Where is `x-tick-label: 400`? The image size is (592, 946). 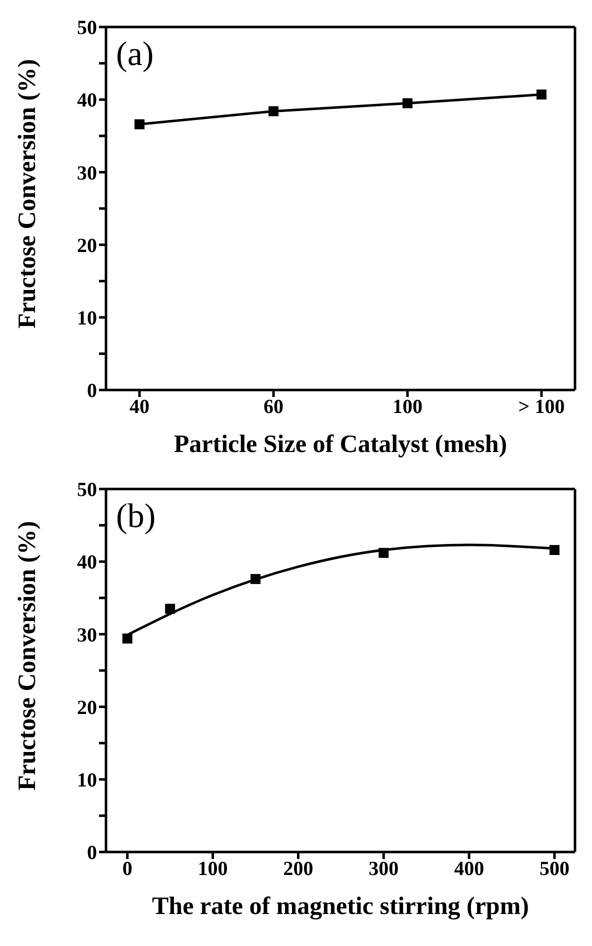
x-tick-label: 400 is located at coordinates (469, 869).